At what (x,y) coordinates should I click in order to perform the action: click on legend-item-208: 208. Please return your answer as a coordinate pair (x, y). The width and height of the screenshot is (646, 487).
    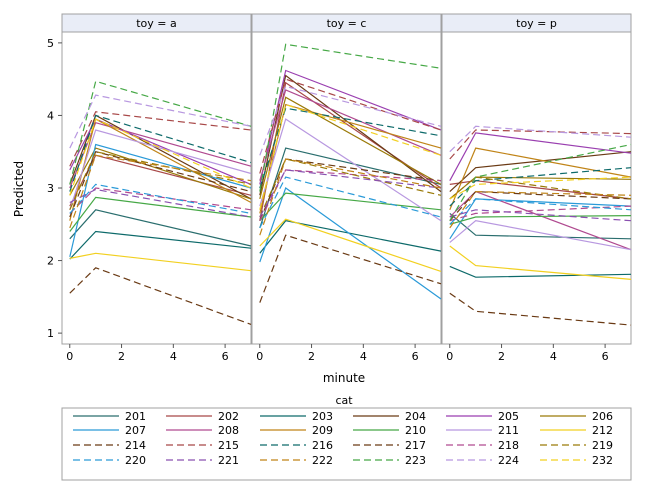
    Looking at the image, I should click on (202, 430).